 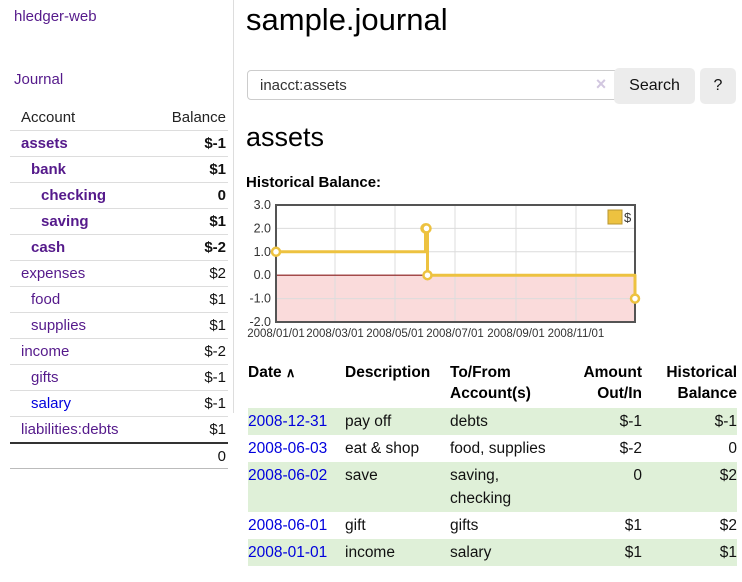 I want to click on y-tick-label: -1.0, so click(x=260, y=299).